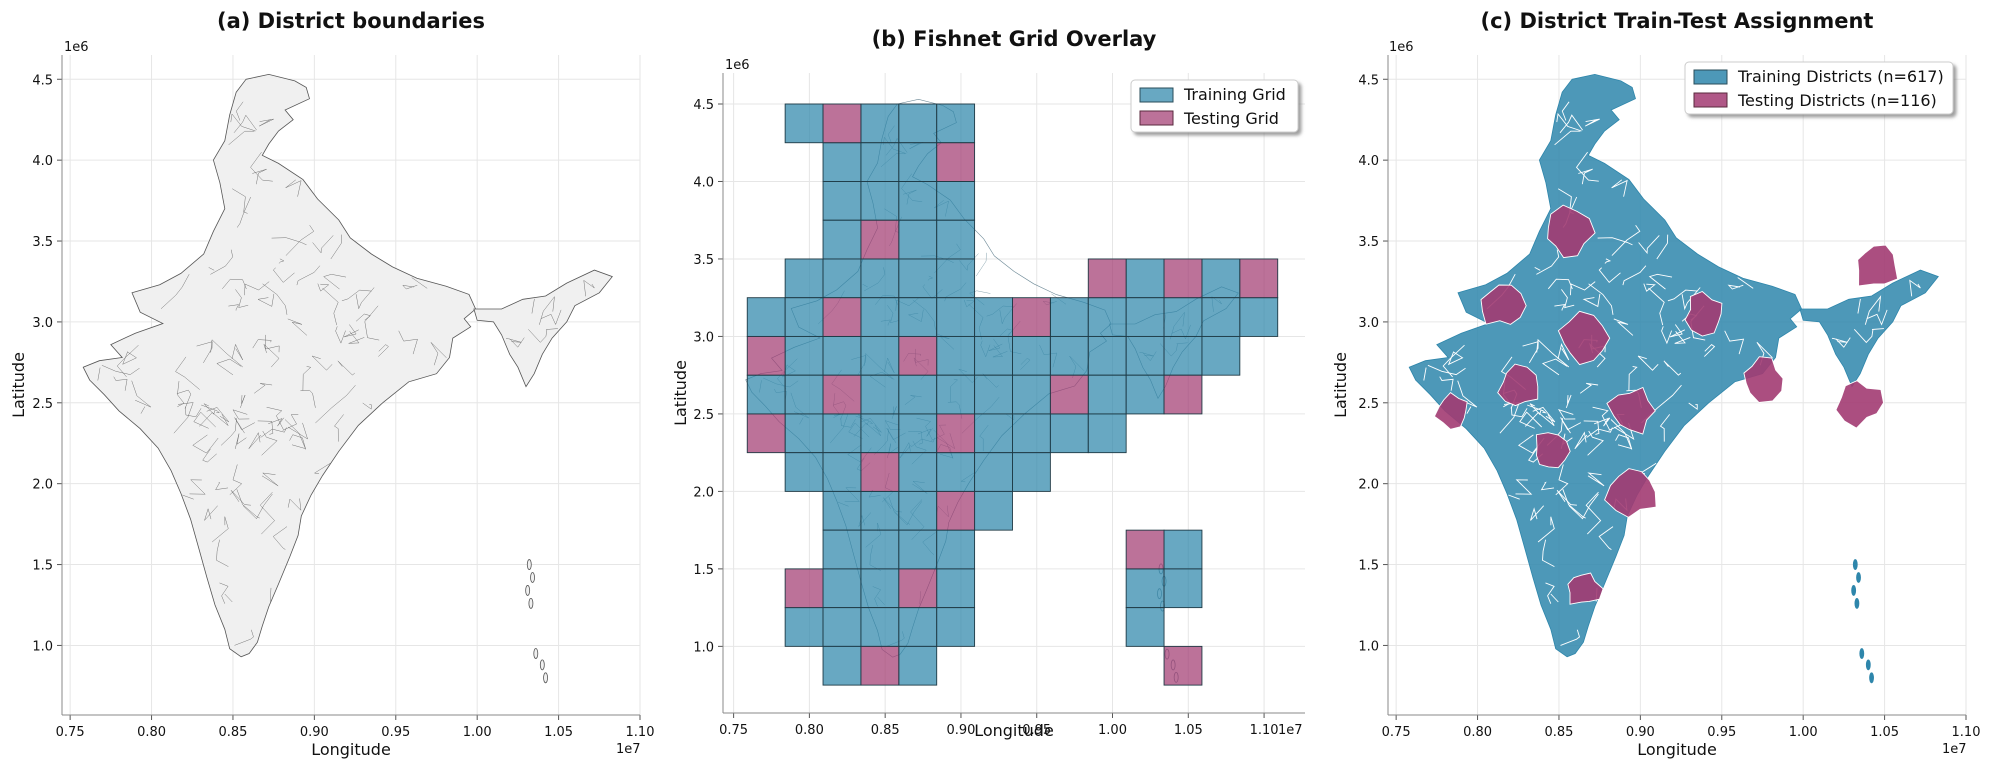 This screenshot has height=768, width=1989. I want to click on y-tick-label: 3.0, so click(1368, 323).